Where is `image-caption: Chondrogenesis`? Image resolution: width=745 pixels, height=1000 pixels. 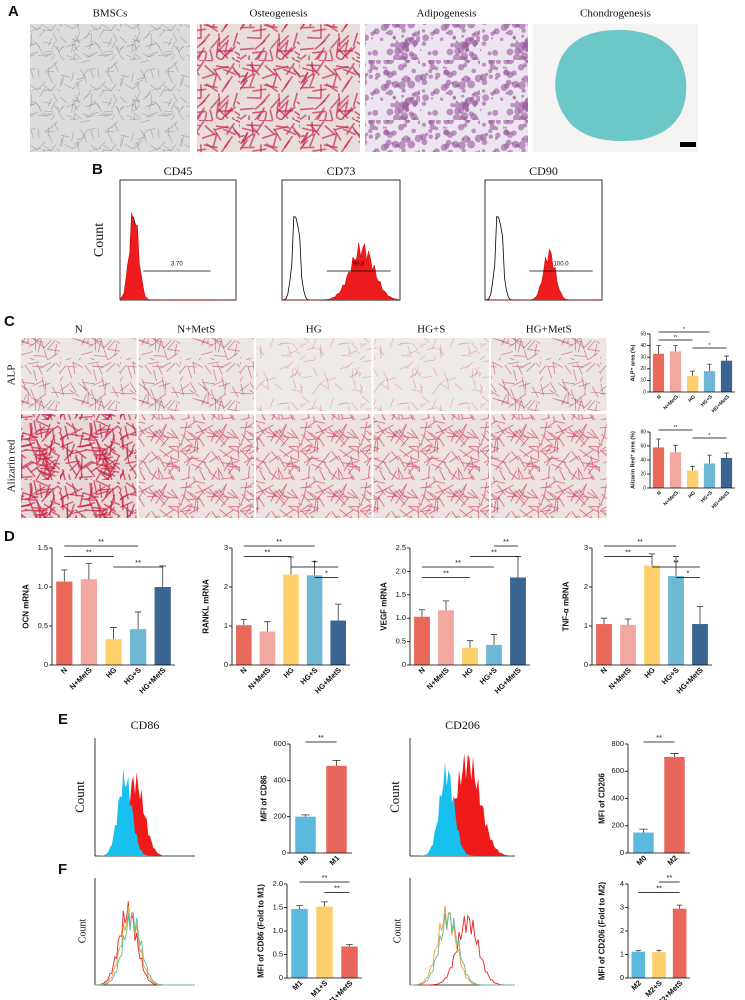
image-caption: Chondrogenesis is located at coordinates (615, 14).